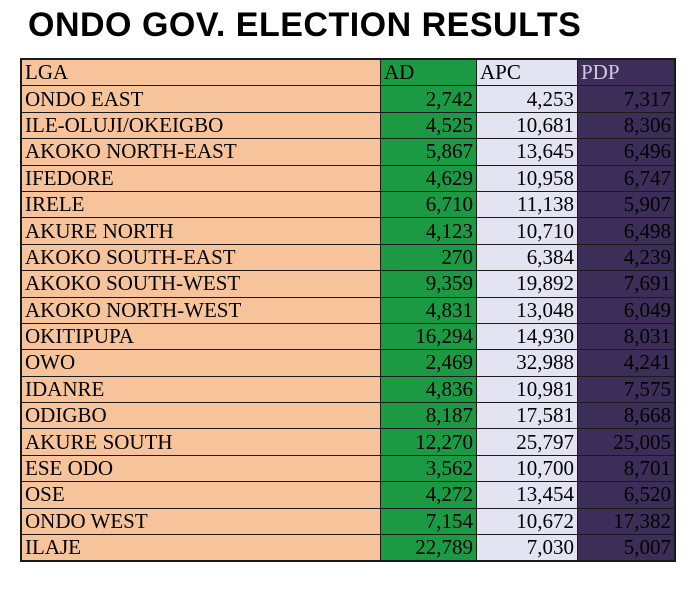 Image resolution: width=700 pixels, height=601 pixels. I want to click on lga-name-cell: AKOKO NORTH-WEST, so click(200, 310).